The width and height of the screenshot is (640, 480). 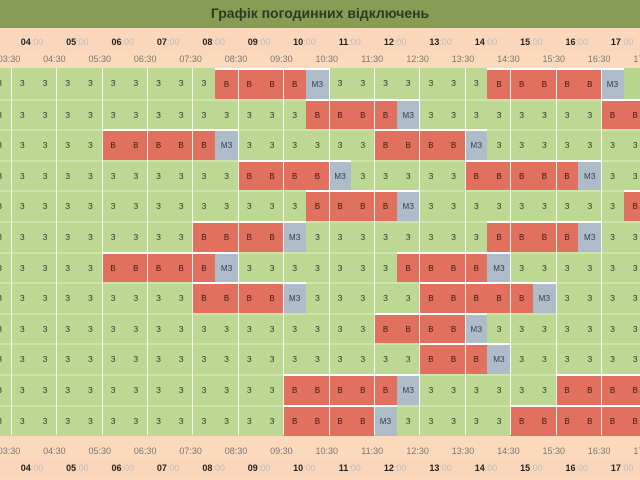 I want to click on hour-number: 06, so click(x=116, y=42).